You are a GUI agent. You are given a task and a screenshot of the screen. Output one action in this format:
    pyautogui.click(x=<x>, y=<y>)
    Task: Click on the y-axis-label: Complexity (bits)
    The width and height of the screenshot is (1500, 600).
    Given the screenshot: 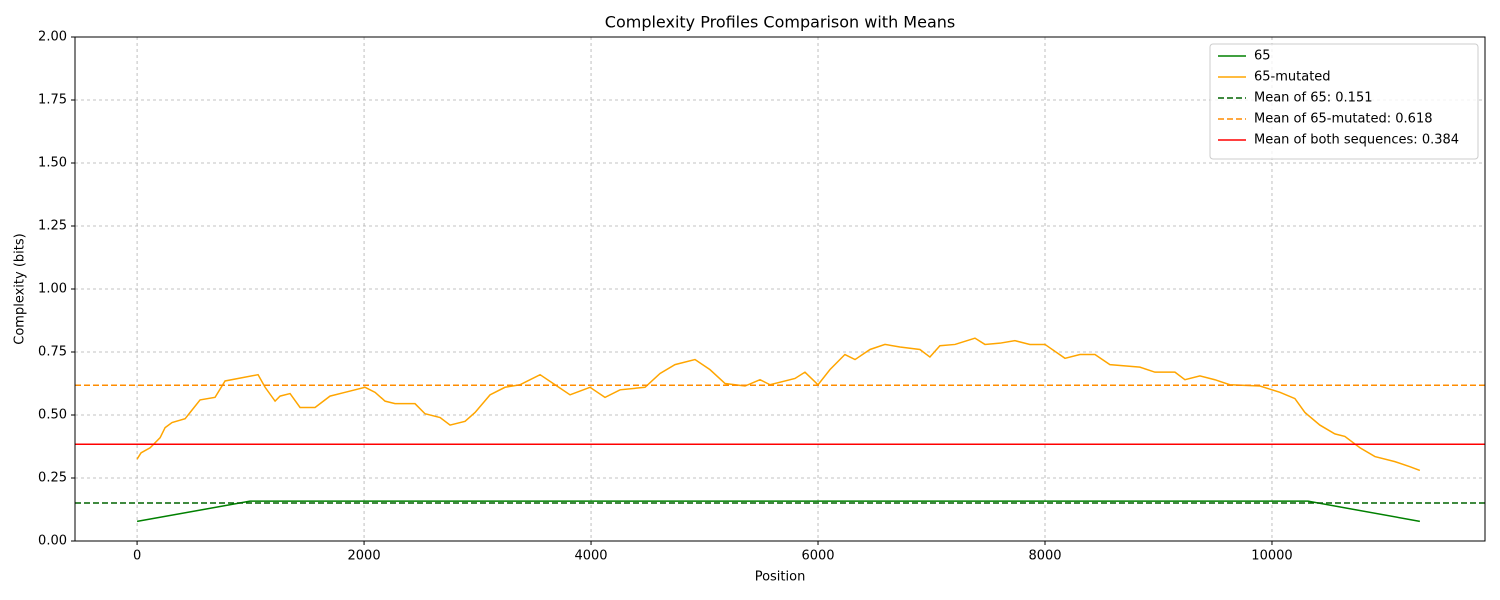 What is the action you would take?
    pyautogui.click(x=20, y=288)
    